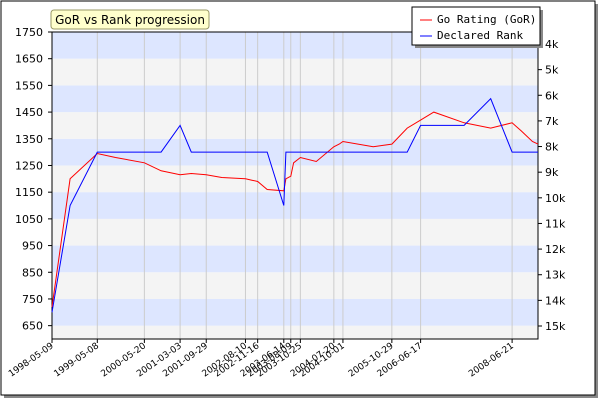 The height and width of the screenshot is (400, 600). I want to click on title-box: GoR vs Rank progression, so click(130, 19).